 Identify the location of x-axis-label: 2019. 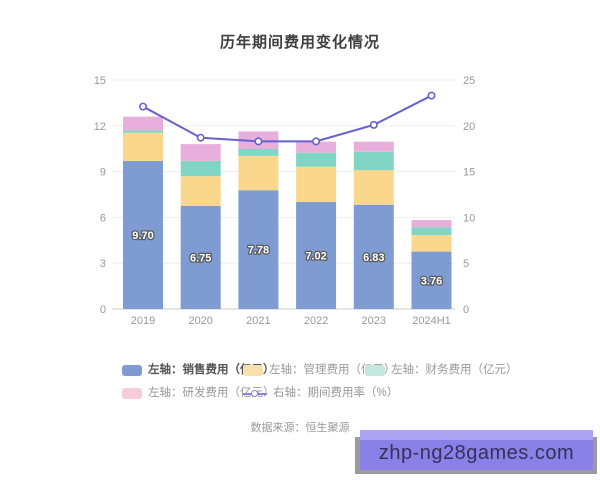
(143, 321).